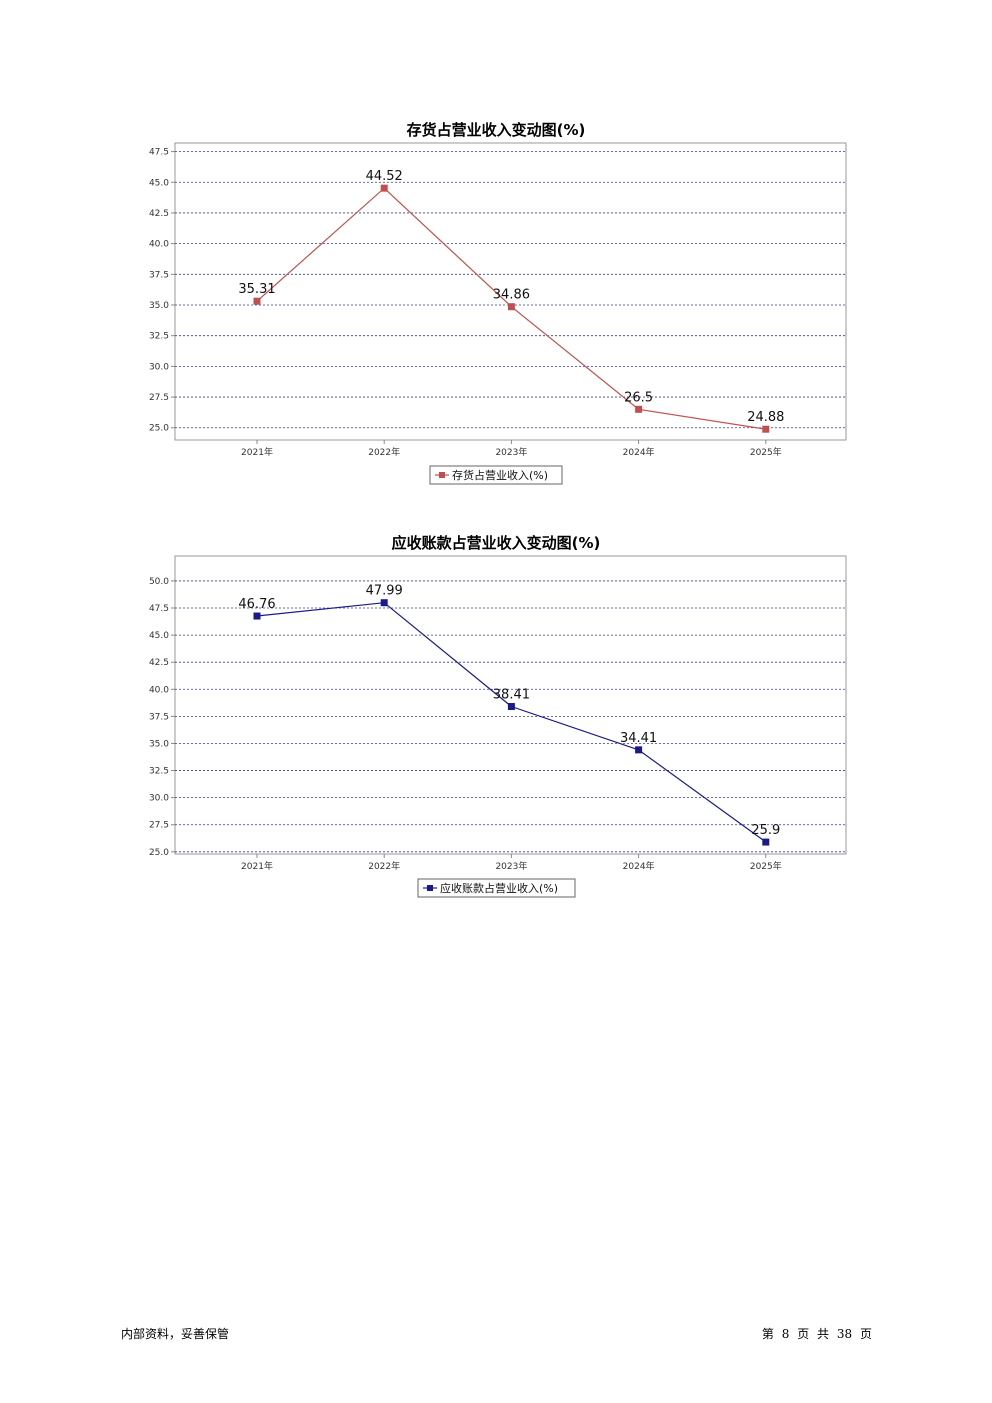 This screenshot has width=992, height=1403. I want to click on total-prefix: 共, so click(823, 1334).